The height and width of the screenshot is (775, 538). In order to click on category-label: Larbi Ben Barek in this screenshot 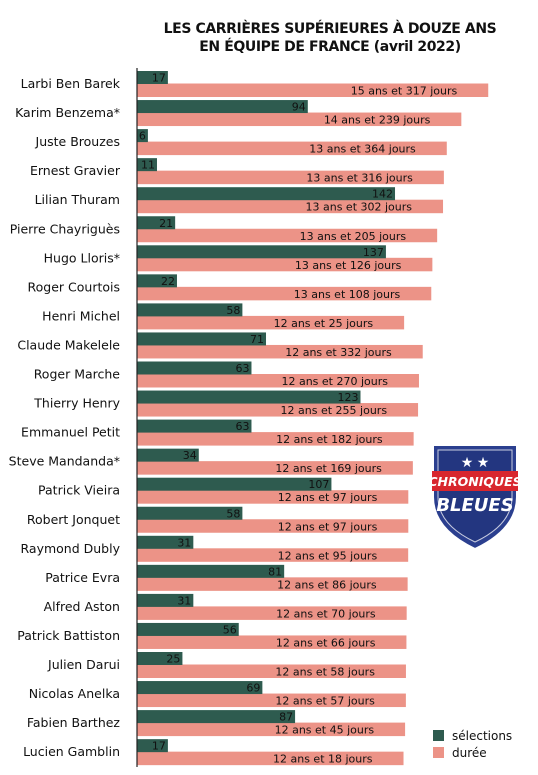, I will do `click(71, 83)`.